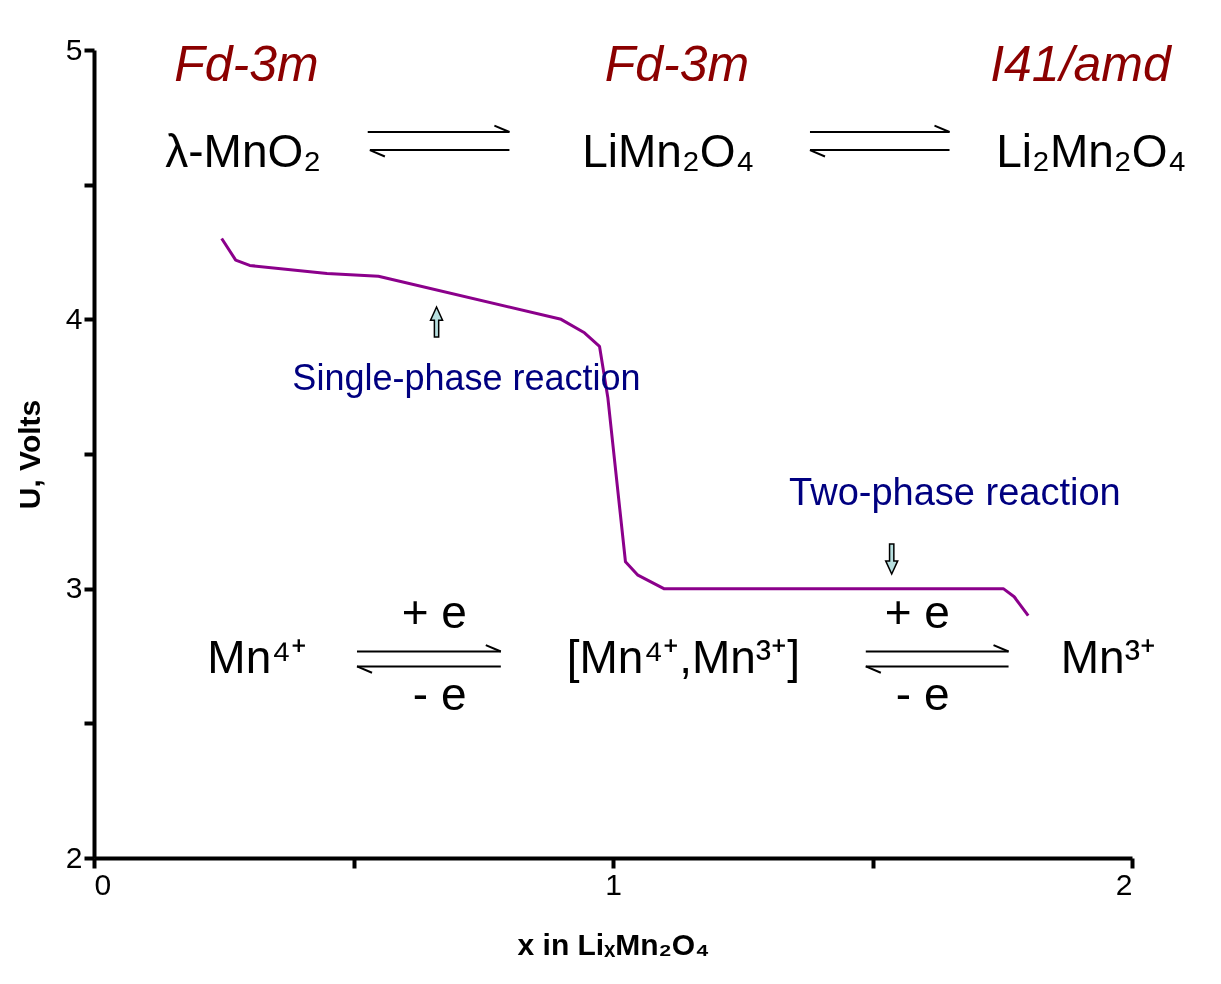 This screenshot has width=1221, height=984. I want to click on annotation: λ-MnO₂, so click(243, 151).